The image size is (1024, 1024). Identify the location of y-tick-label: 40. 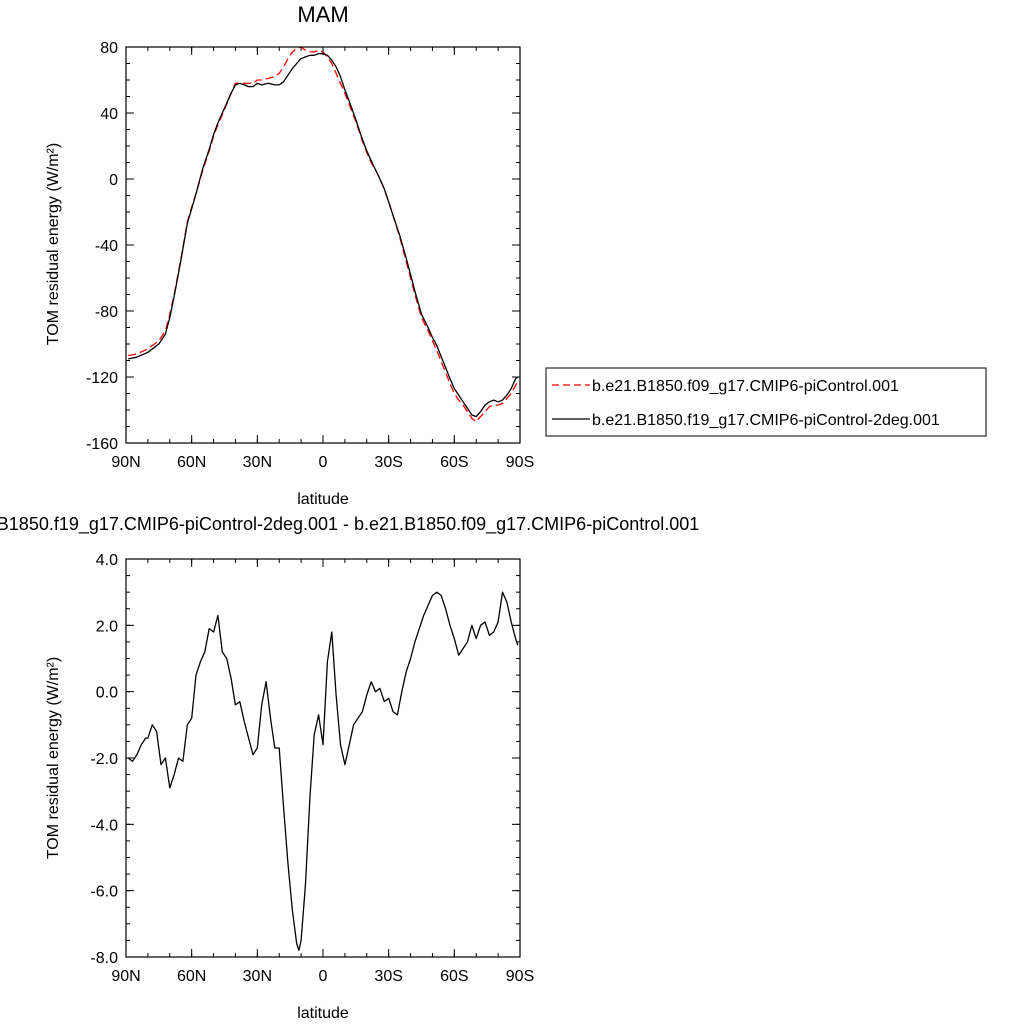
(109, 114).